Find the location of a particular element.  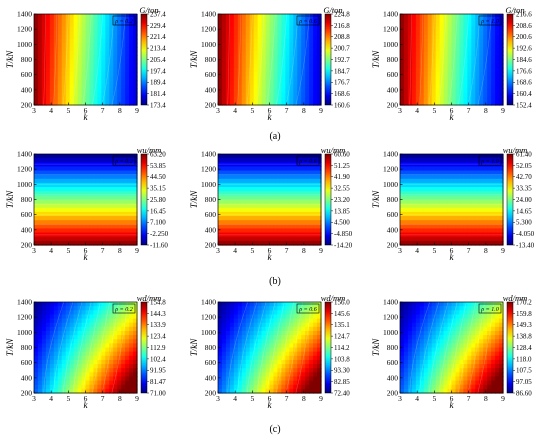

x-tick-label: 8 is located at coordinates (120, 398).